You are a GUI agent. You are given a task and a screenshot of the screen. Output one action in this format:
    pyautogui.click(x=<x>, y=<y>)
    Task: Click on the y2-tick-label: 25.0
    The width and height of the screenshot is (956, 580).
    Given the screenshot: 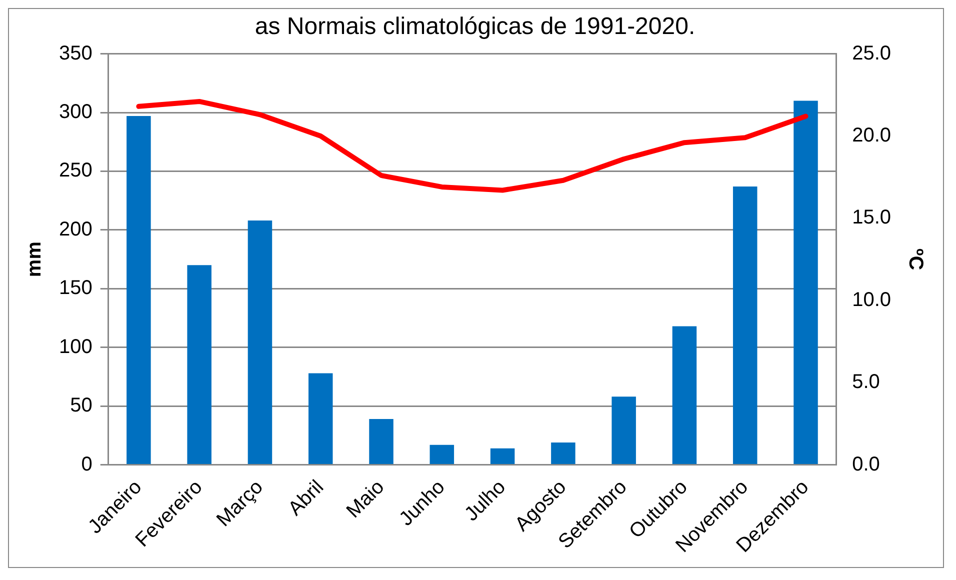 What is the action you would take?
    pyautogui.click(x=872, y=53)
    